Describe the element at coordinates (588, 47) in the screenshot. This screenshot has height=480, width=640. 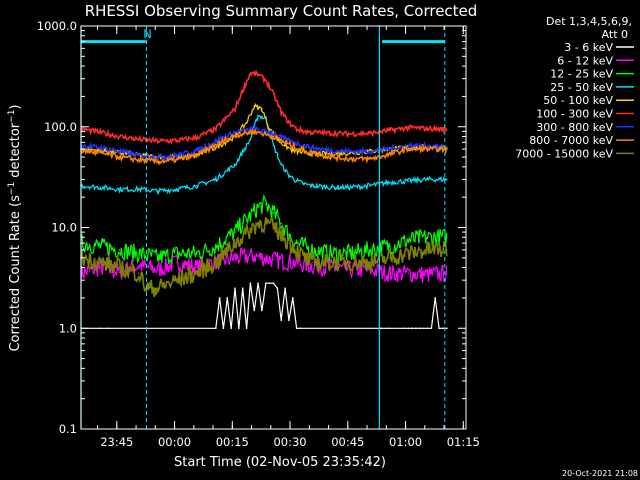
I see `legend-label-0: 3 - 6 keV` at that location.